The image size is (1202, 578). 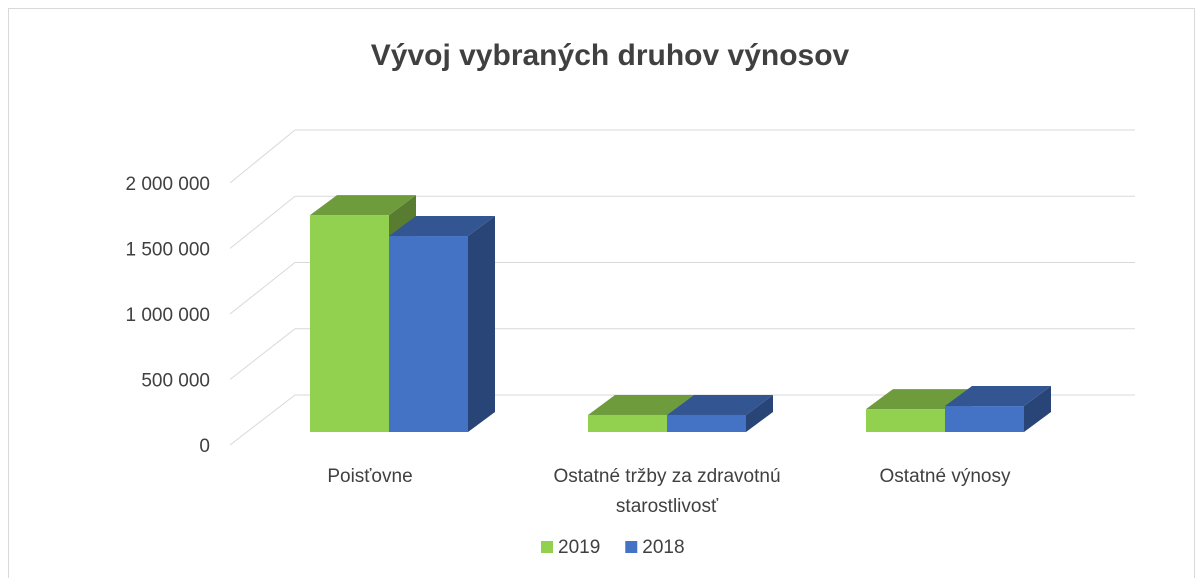 I want to click on legend-label: 2018, so click(x=663, y=547).